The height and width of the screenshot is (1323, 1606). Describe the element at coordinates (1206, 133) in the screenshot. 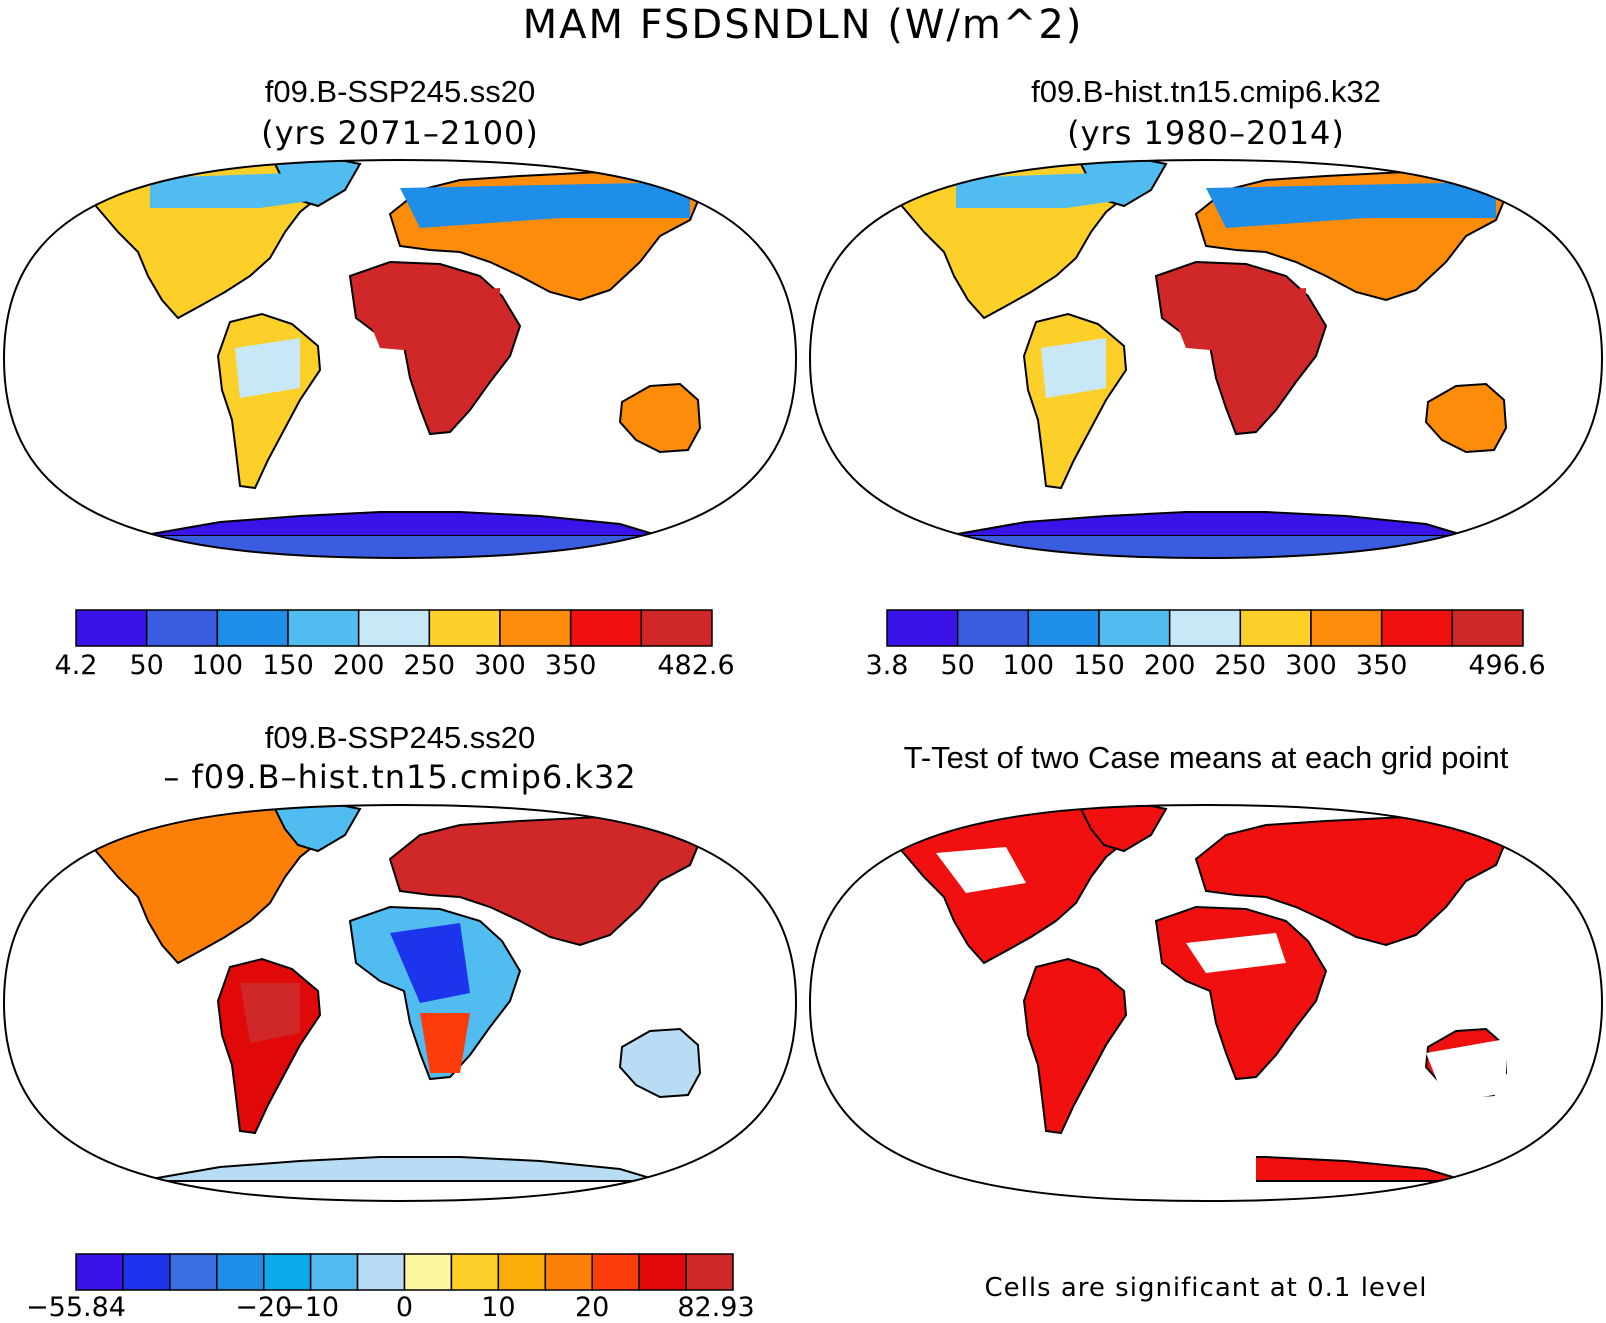

I see `panel-subtitle-top-right: (yrs 1980–2014)` at that location.